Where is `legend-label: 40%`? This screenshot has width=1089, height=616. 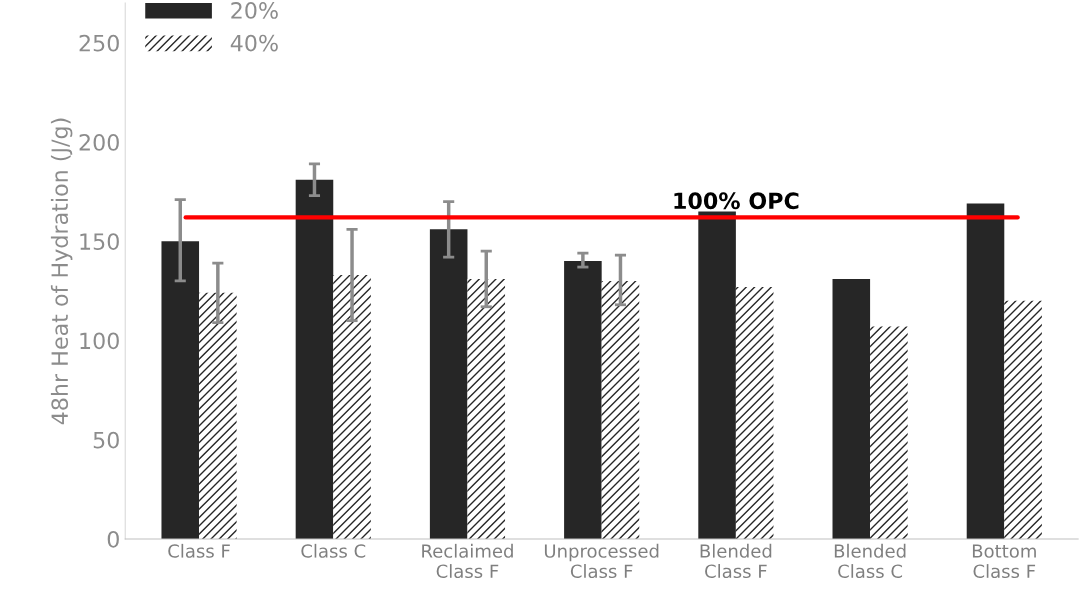
legend-label: 40% is located at coordinates (254, 43).